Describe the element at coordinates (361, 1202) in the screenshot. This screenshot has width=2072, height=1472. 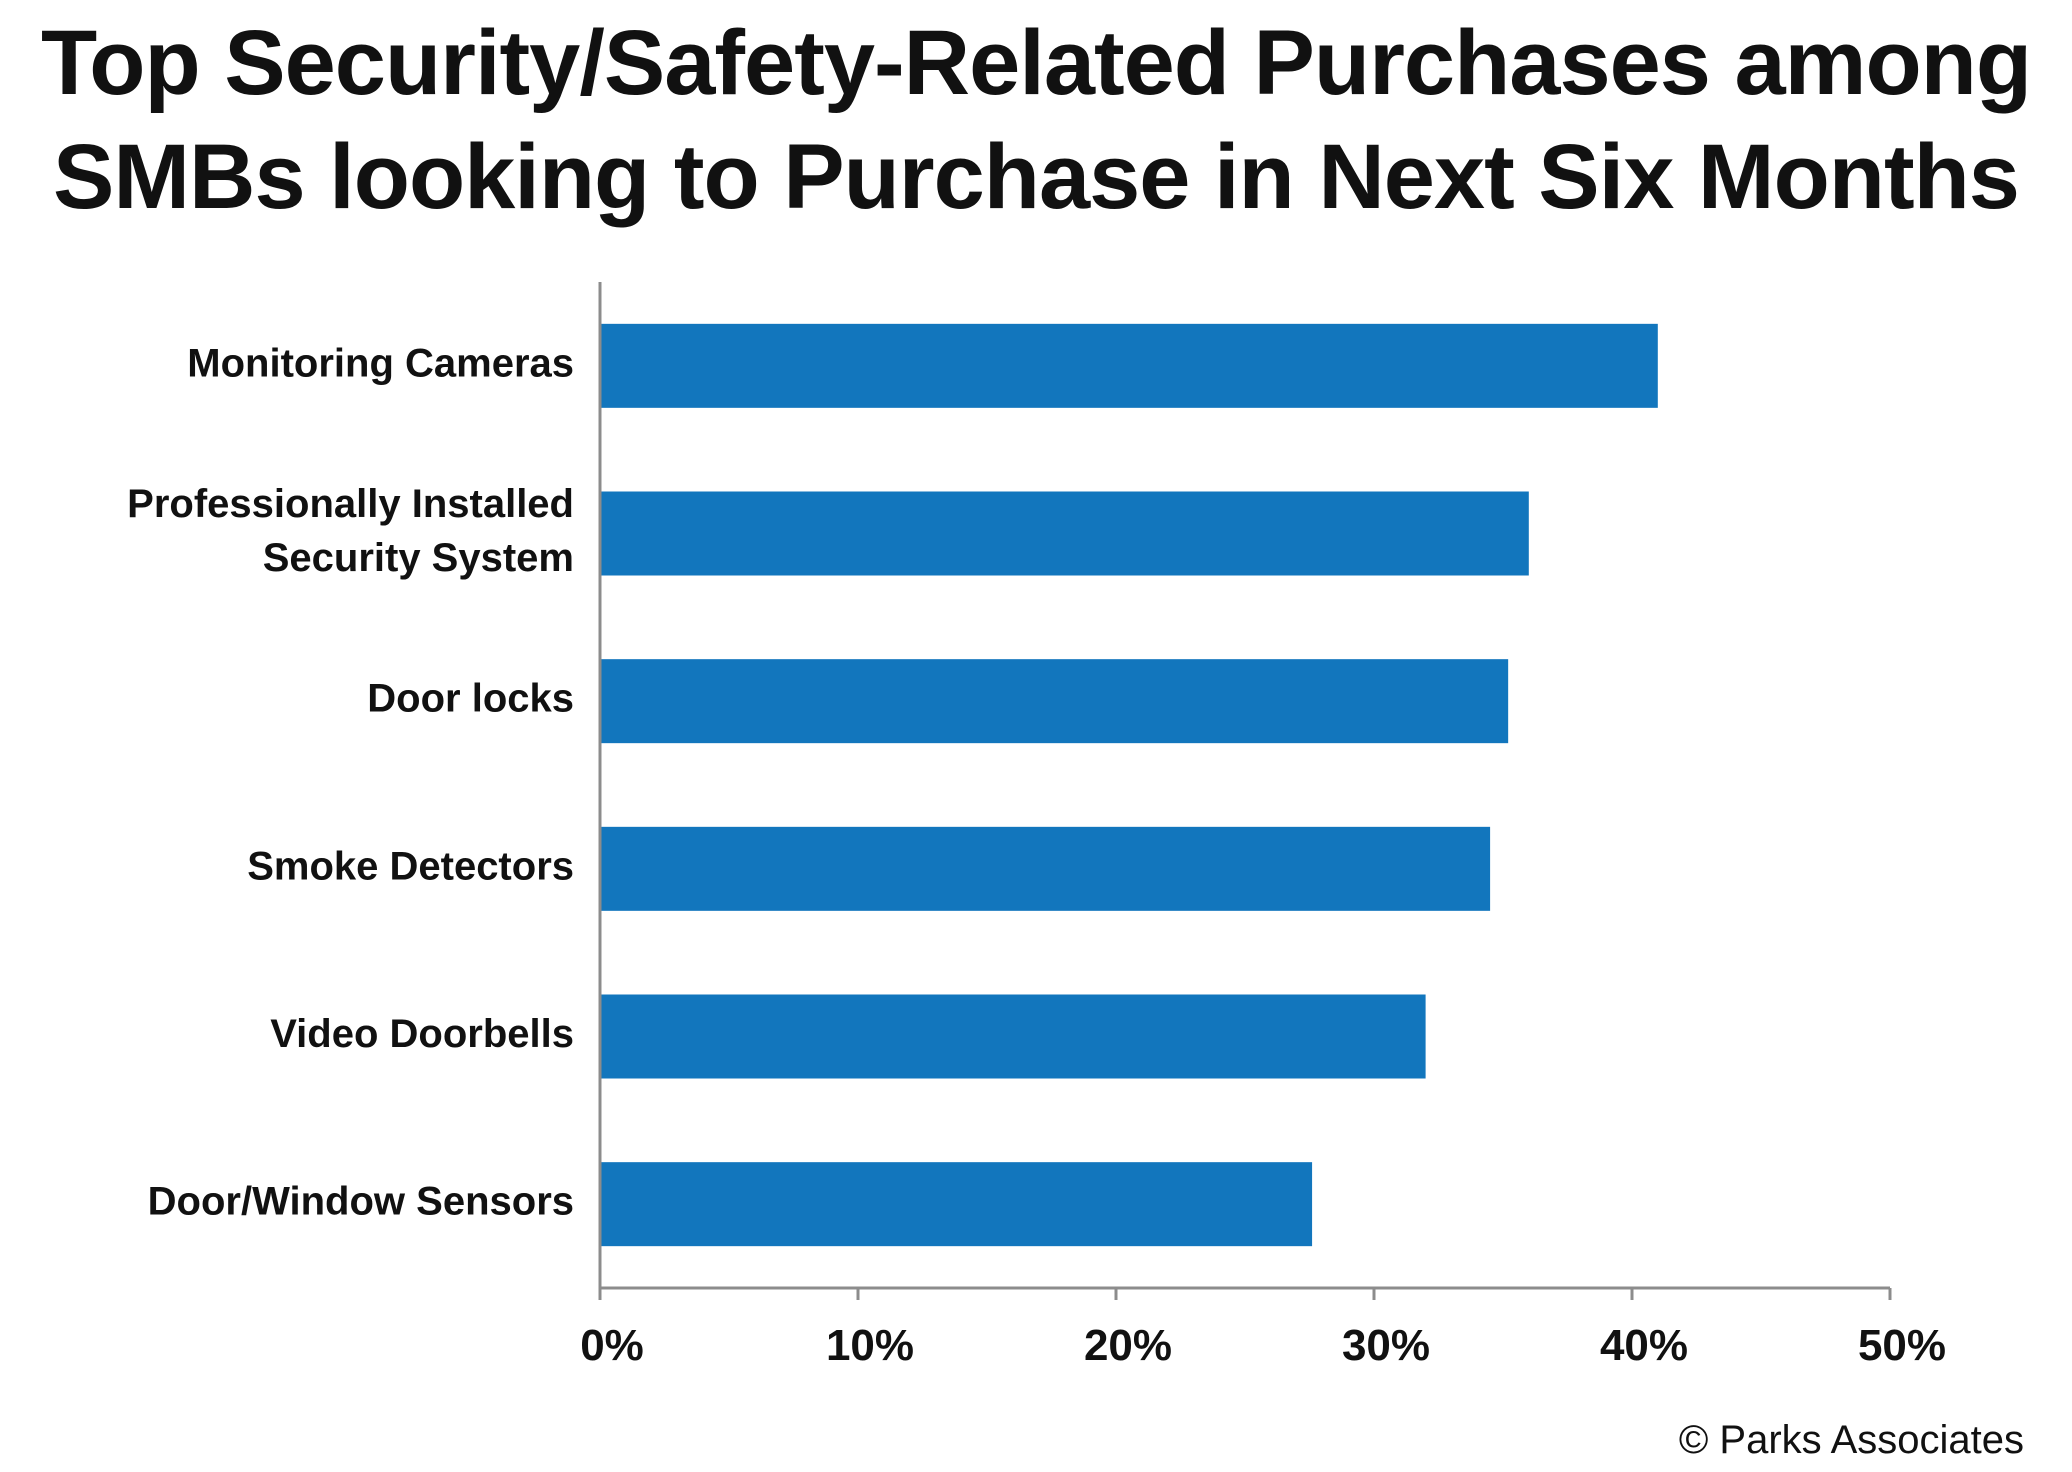
I see `category-label-6: Door/Window Sensors` at that location.